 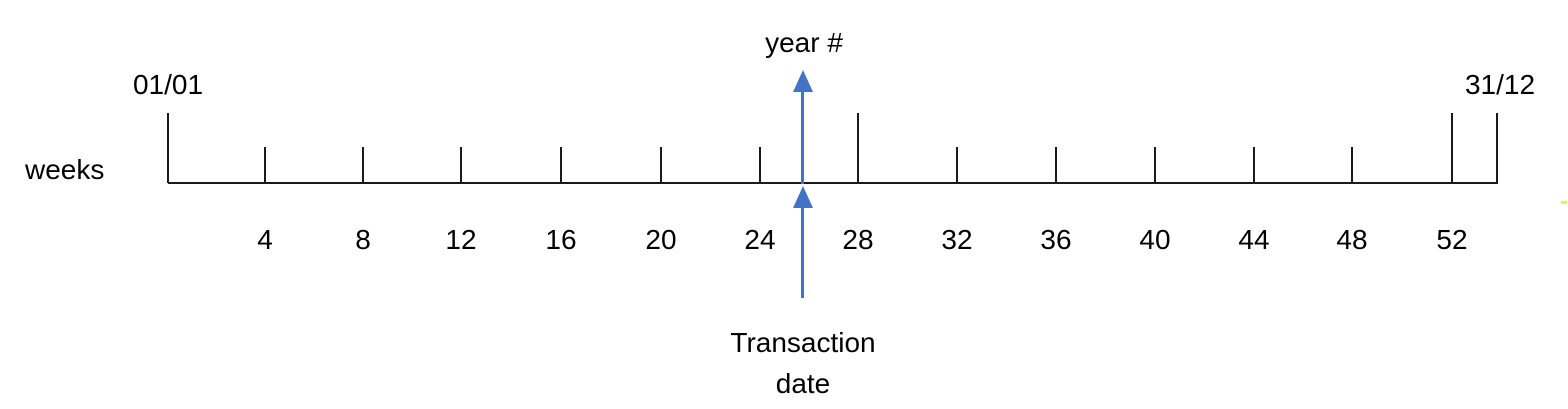 What do you see at coordinates (65, 169) in the screenshot?
I see `weeks-axis-label: weeks` at bounding box center [65, 169].